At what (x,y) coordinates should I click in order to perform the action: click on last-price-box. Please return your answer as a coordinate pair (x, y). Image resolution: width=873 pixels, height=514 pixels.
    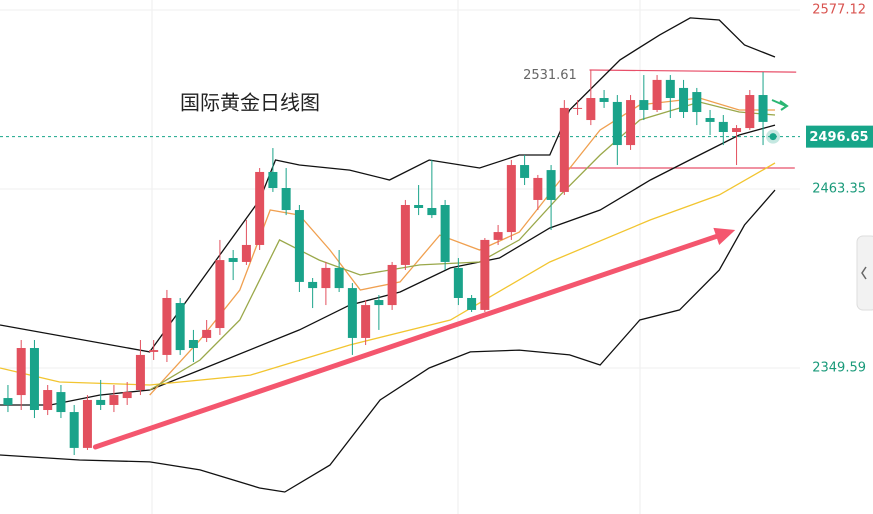
    Looking at the image, I should click on (839, 136).